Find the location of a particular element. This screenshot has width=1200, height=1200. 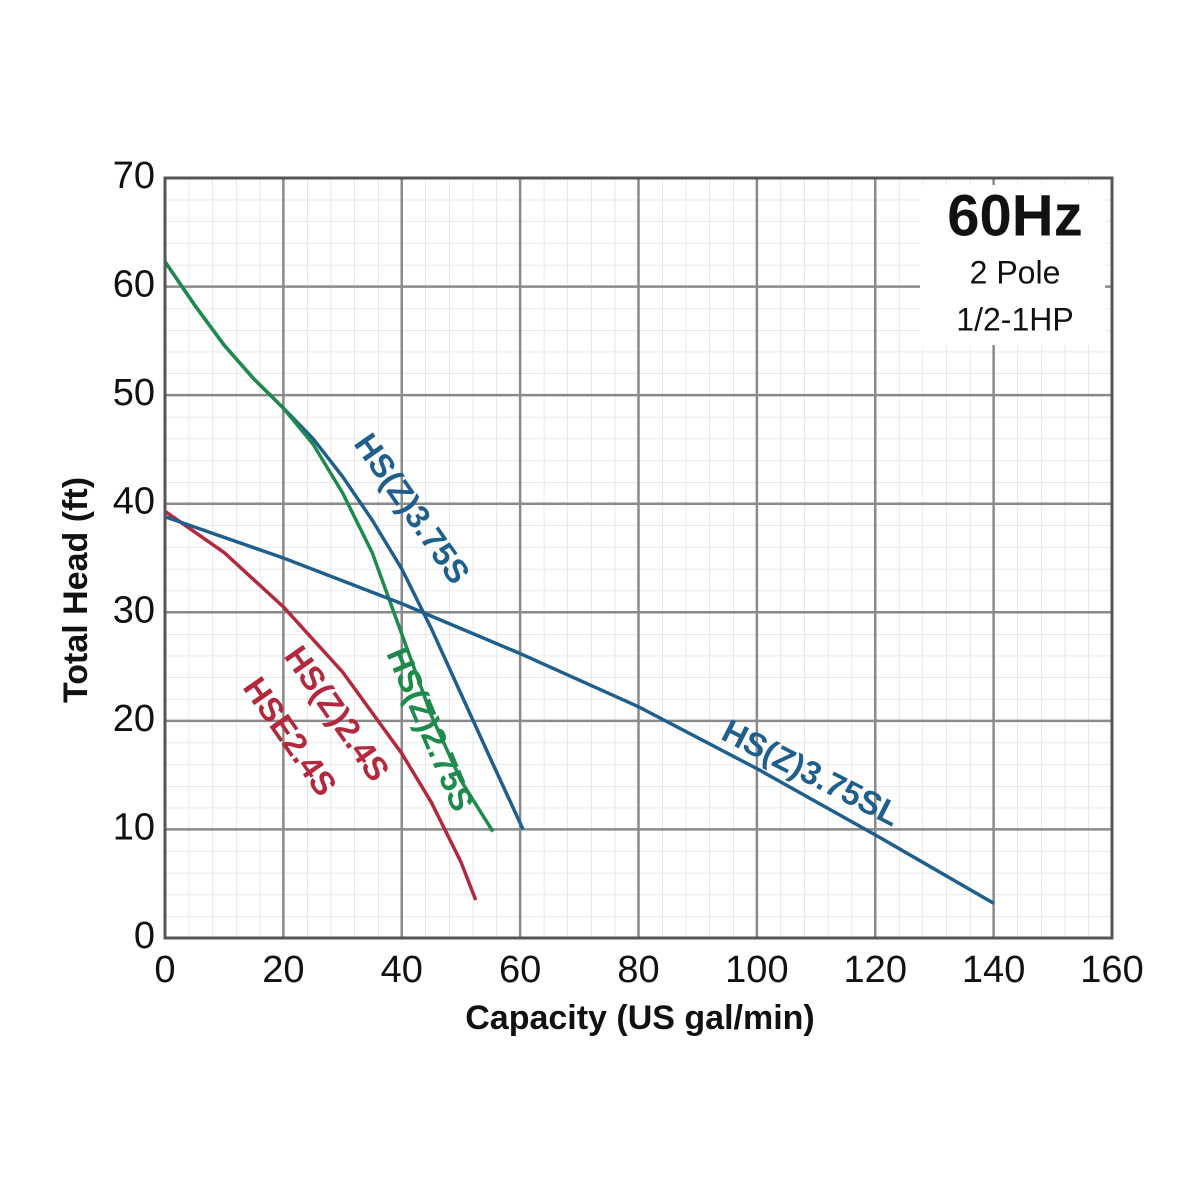

y-tick-label: 10 is located at coordinates (134, 827).